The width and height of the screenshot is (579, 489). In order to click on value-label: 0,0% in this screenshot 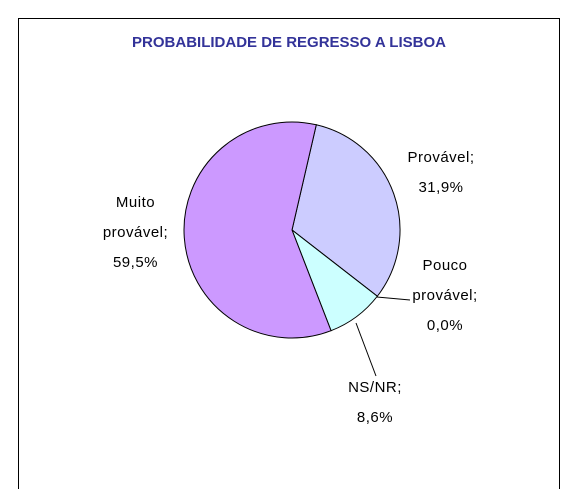, I will do `click(445, 325)`.